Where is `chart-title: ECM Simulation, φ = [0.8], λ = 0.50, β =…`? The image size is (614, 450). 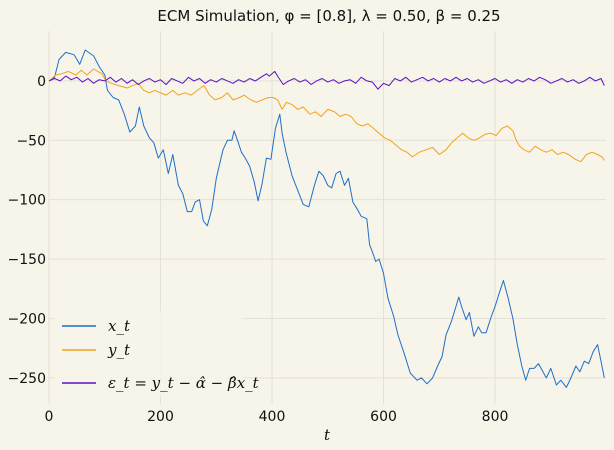 chart-title: ECM Simulation, φ = [0.8], λ = 0.50, β =… is located at coordinates (328, 16).